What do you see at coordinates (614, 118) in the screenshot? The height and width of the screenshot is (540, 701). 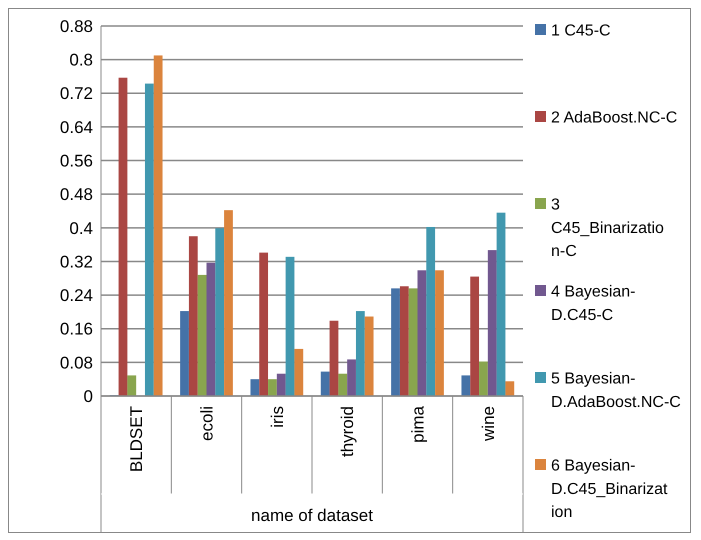 I see `legend-label: 2 AdaBoost.NC-C` at bounding box center [614, 118].